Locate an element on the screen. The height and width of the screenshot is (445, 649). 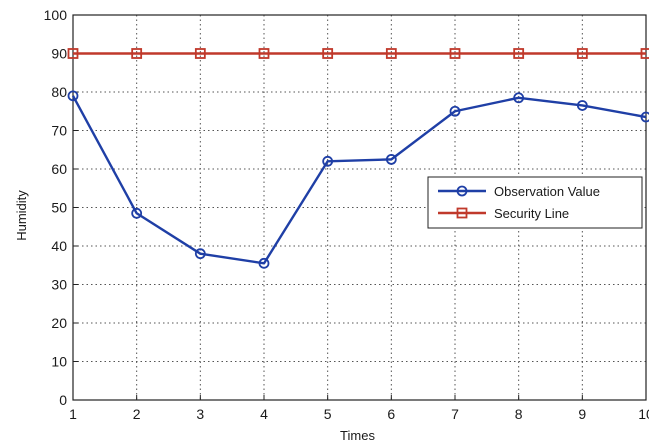
y-axis-label: Humidity is located at coordinates (21, 215).